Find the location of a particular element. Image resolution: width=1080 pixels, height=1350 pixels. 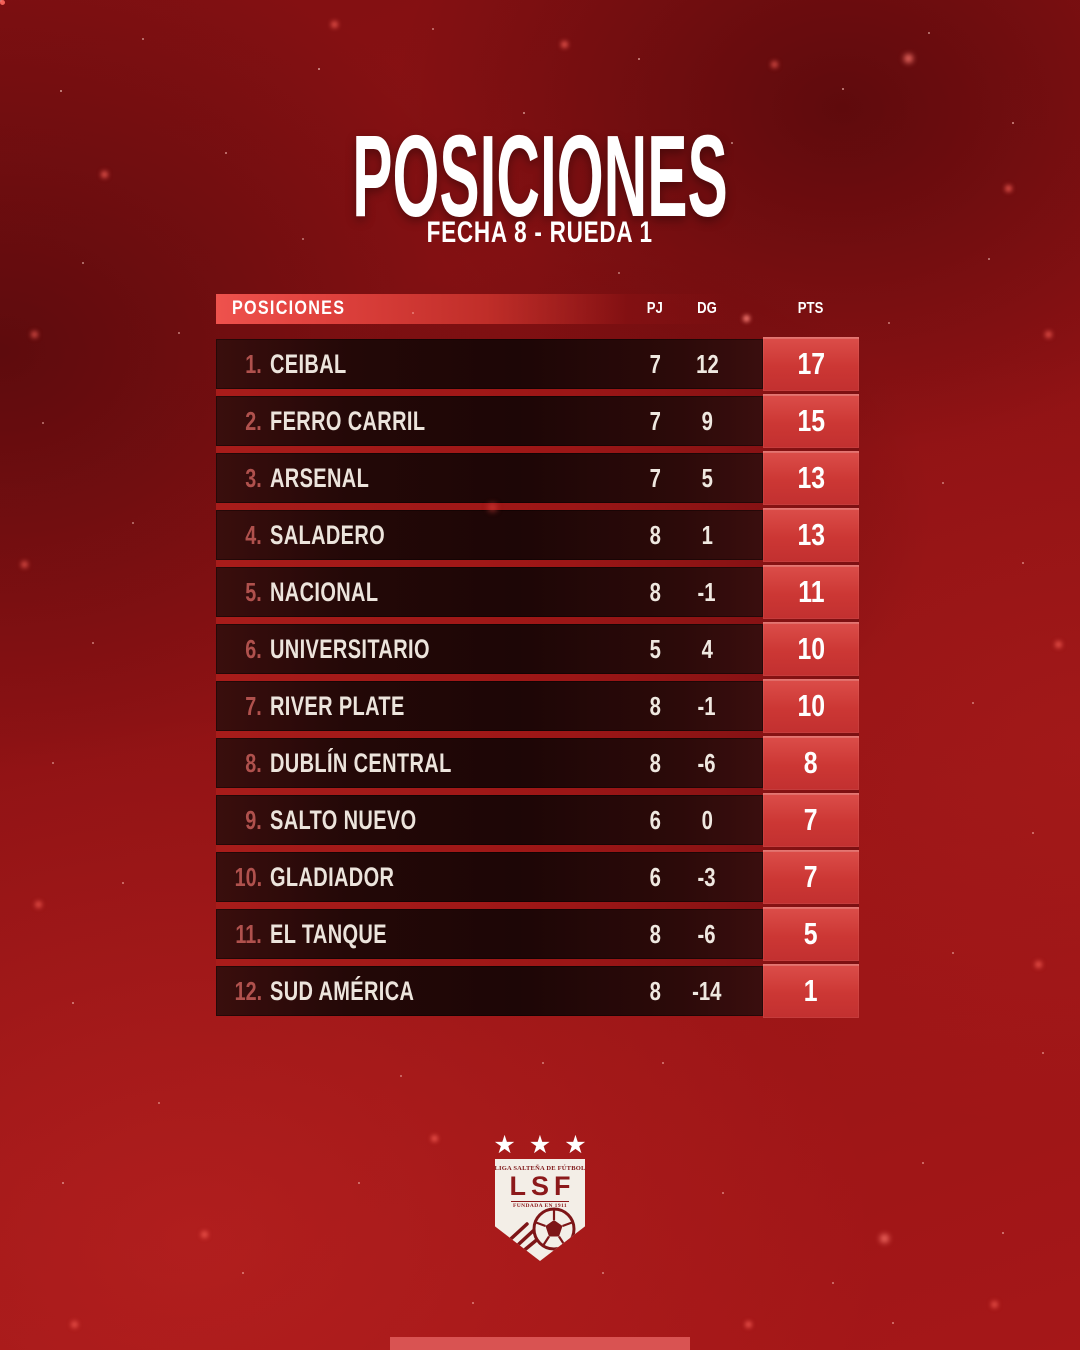

dg-value: 0 is located at coordinates (707, 819).